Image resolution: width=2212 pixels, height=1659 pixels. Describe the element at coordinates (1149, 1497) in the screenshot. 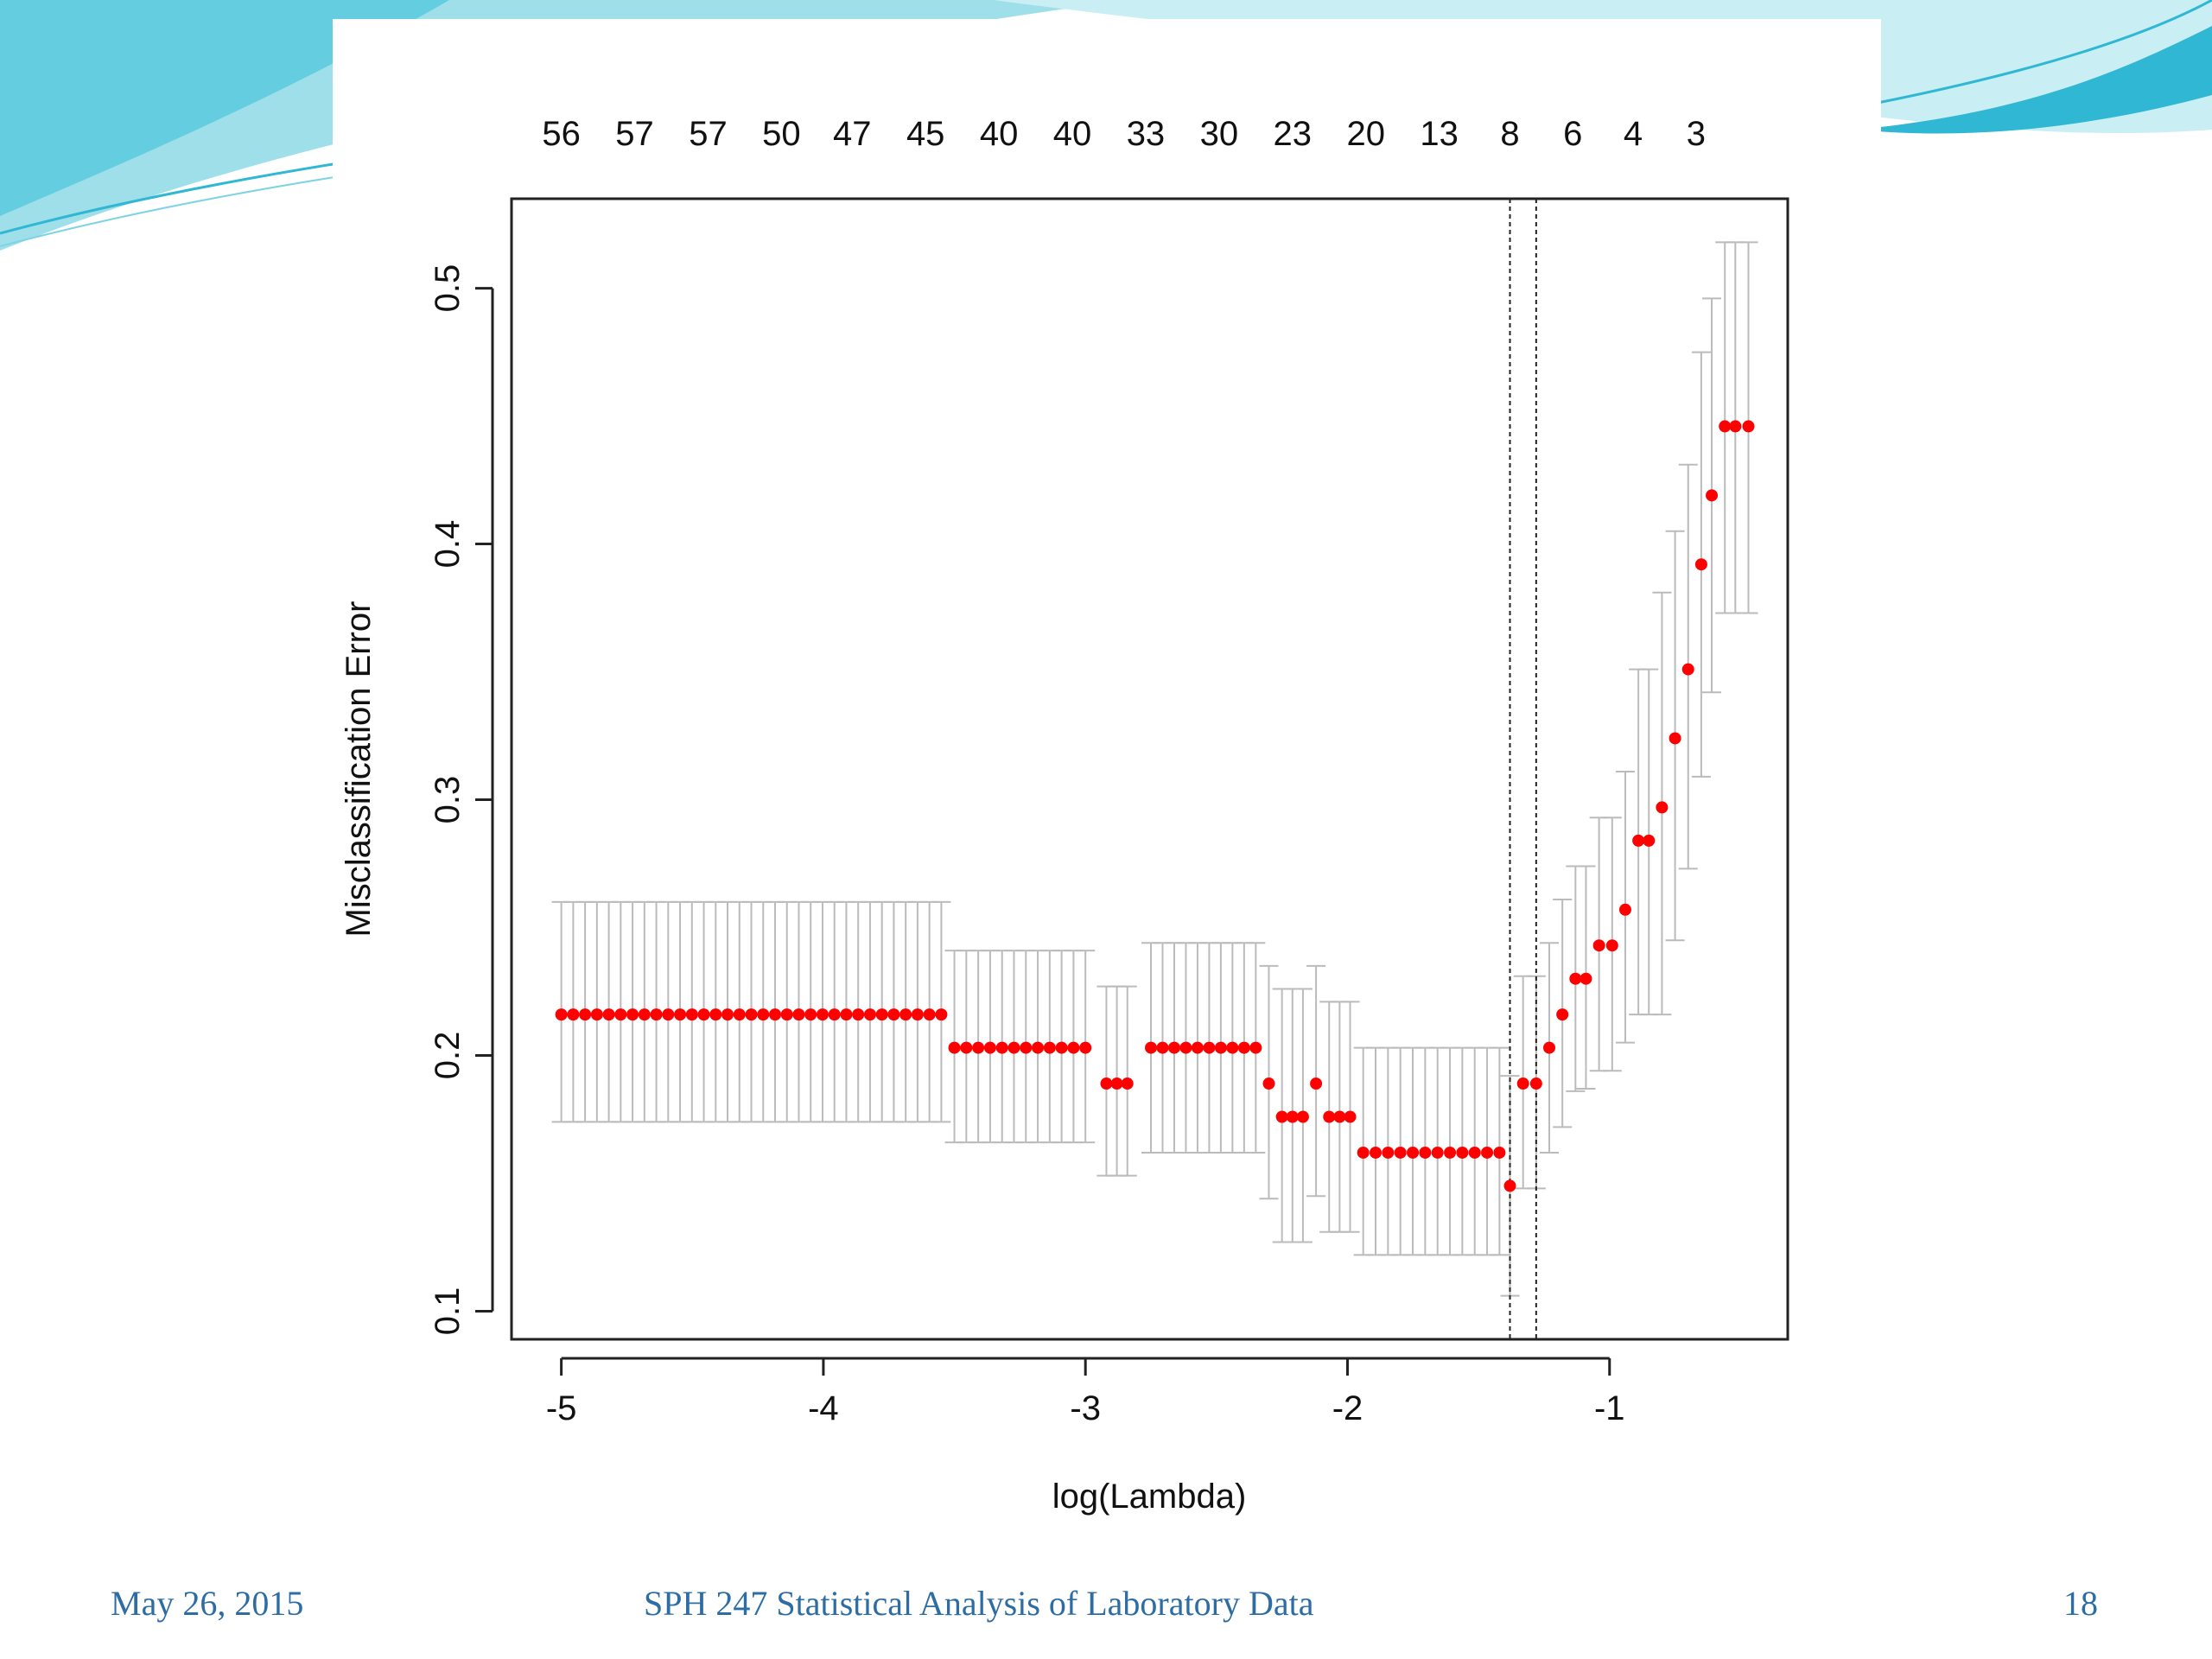

I see `x-axis-label: log(Lambda)` at that location.